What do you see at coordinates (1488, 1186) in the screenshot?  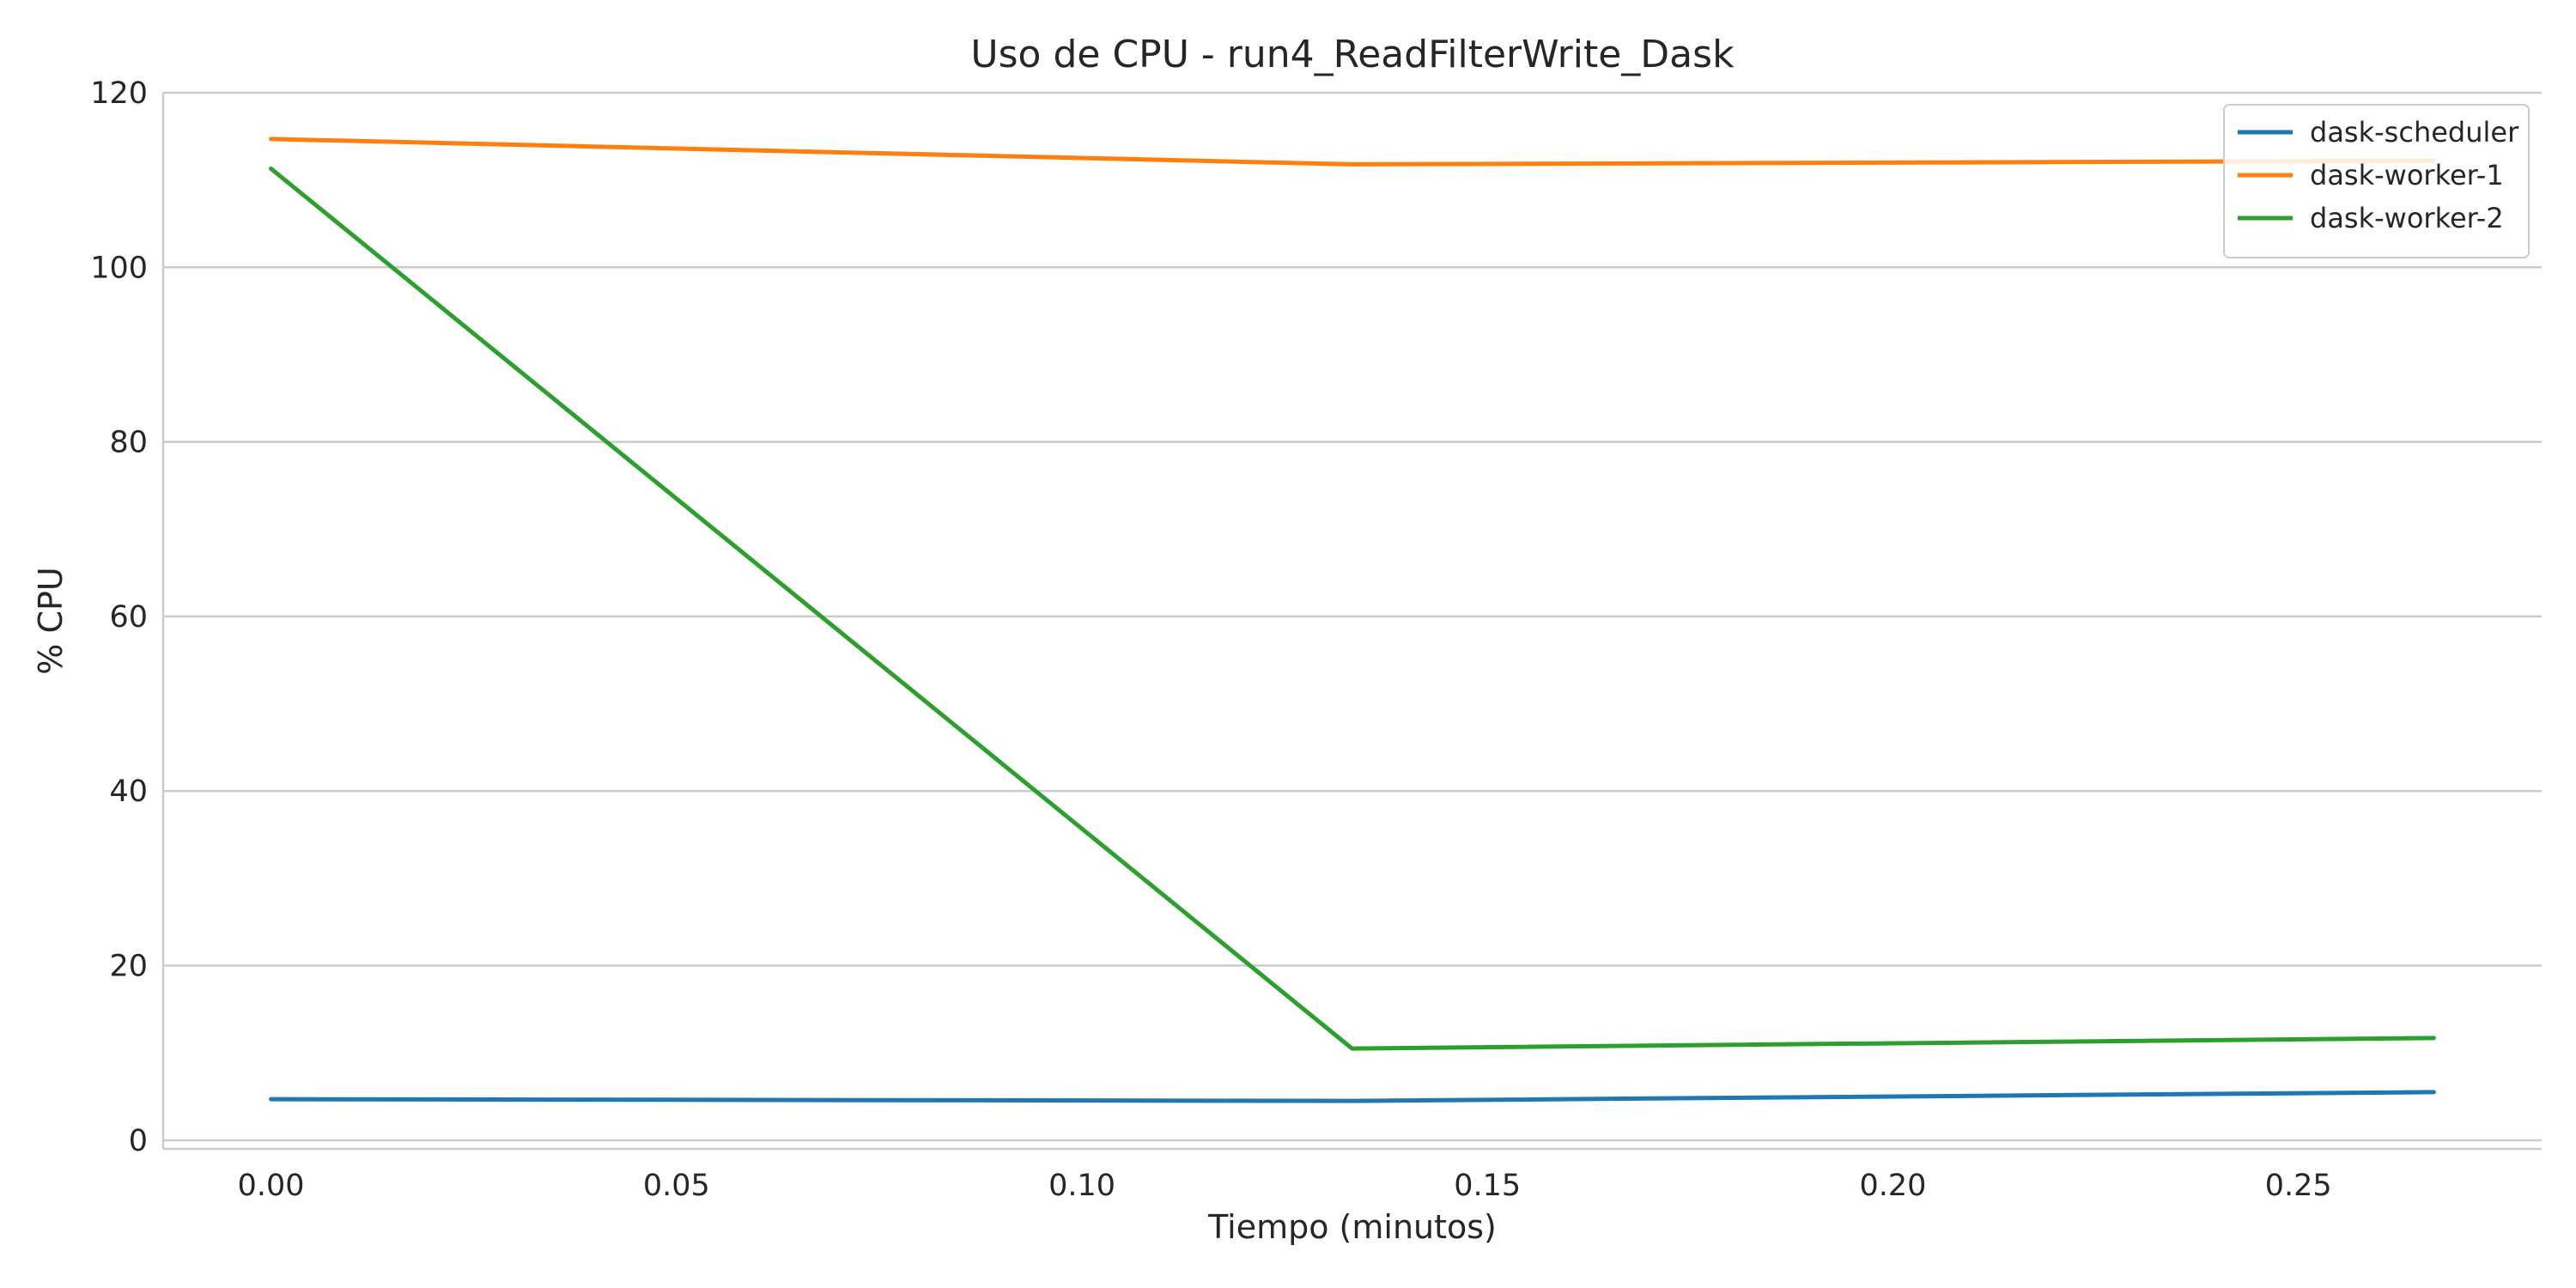 I see `x-tick-label: 0.15` at bounding box center [1488, 1186].